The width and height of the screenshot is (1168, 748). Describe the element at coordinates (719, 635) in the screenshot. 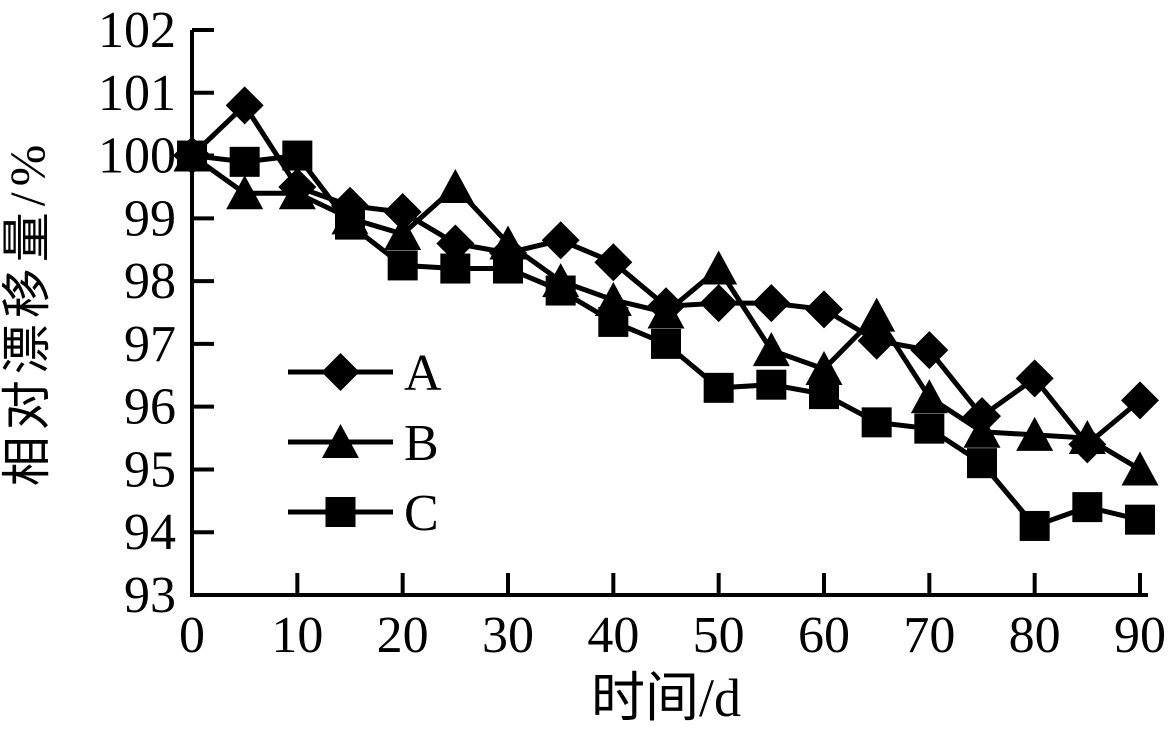

I see `x-tick-label: 50` at that location.